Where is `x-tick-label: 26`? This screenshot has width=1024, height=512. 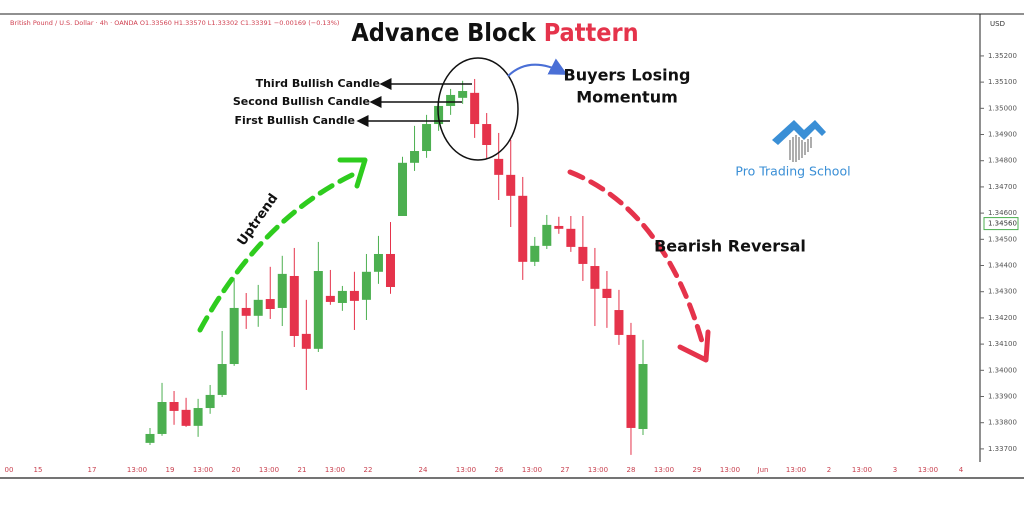 x-tick-label: 26 is located at coordinates (499, 470).